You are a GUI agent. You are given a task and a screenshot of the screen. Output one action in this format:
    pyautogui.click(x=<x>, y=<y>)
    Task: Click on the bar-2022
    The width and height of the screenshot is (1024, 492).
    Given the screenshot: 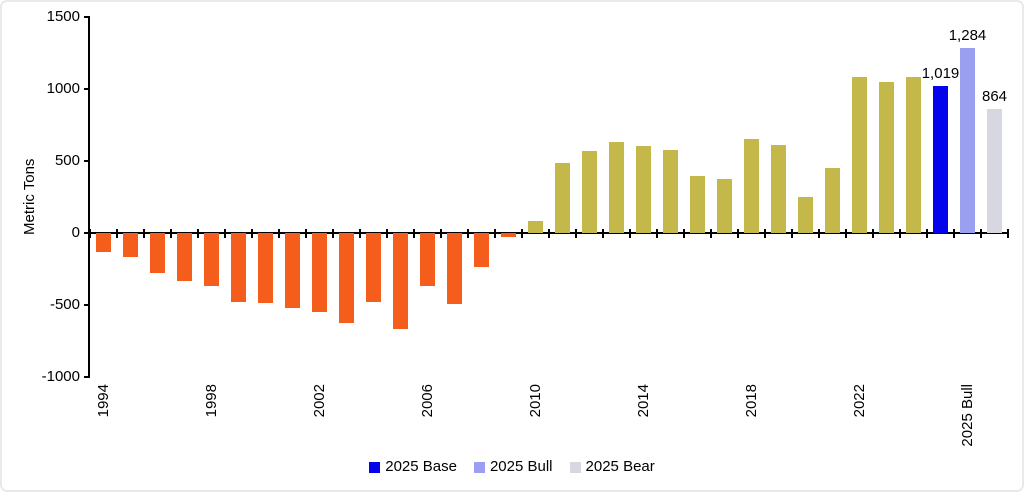 What is the action you would take?
    pyautogui.click(x=859, y=155)
    